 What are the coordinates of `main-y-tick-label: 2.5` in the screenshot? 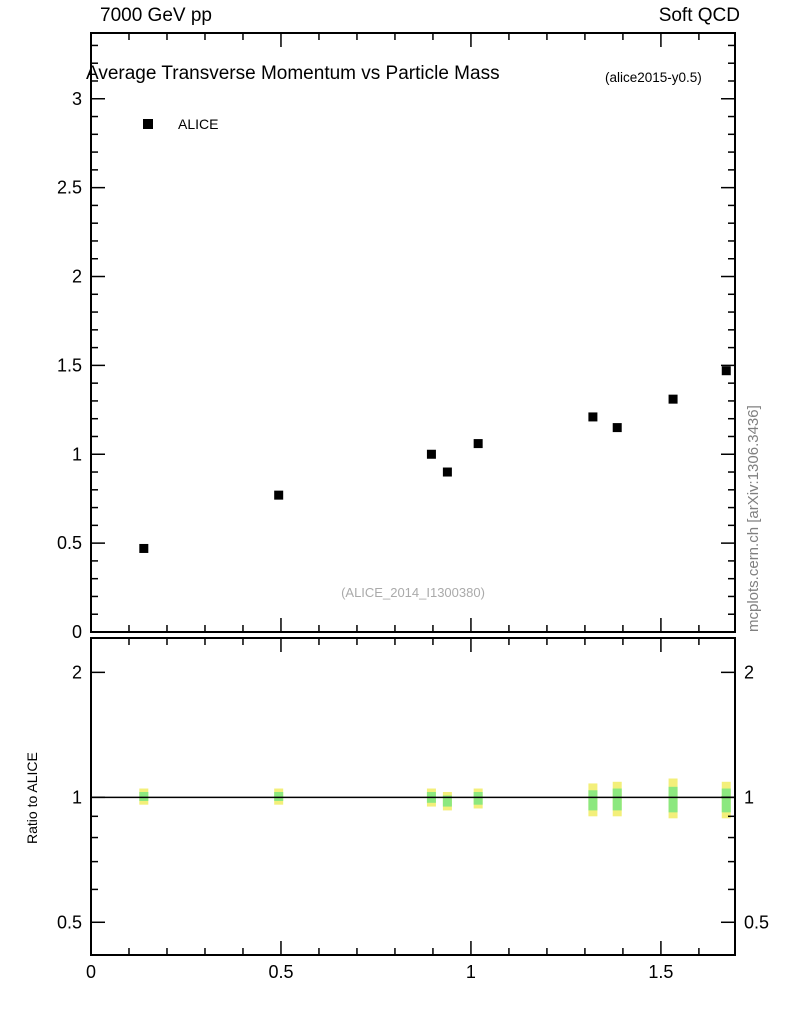 It's located at (69, 188).